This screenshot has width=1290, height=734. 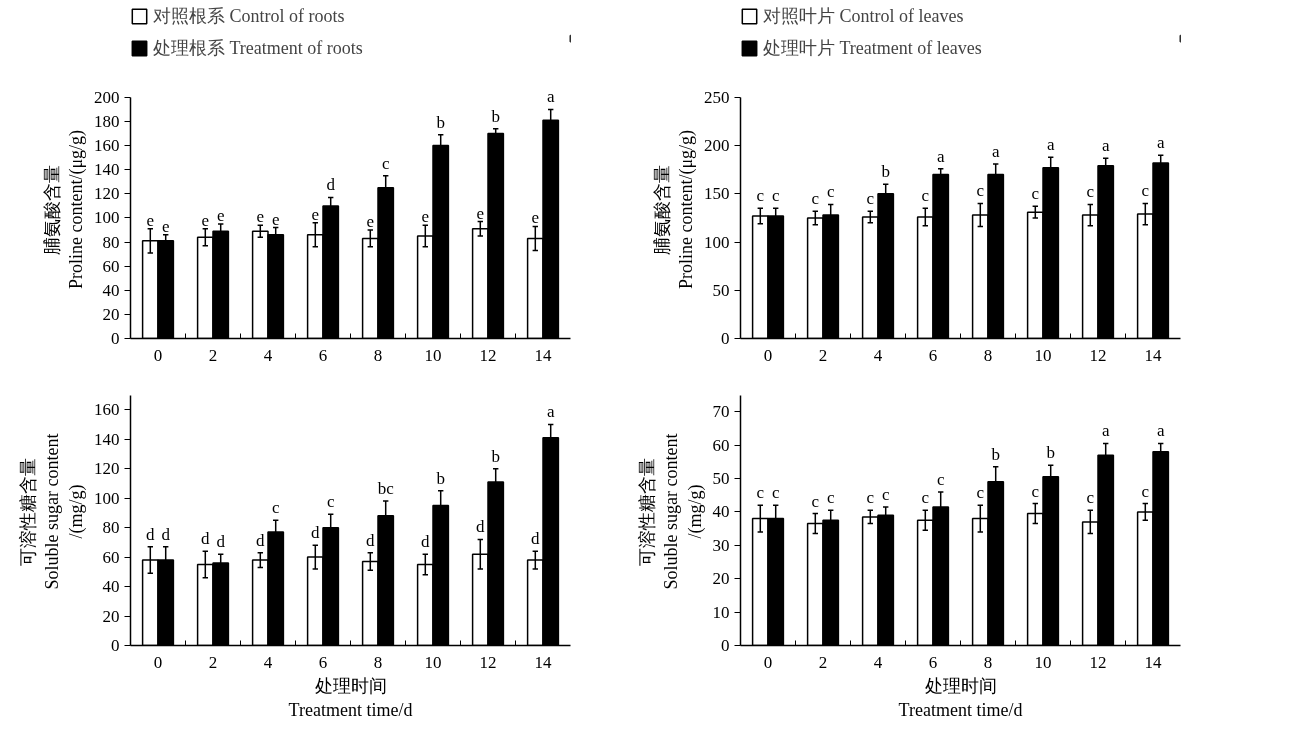 What do you see at coordinates (213, 662) in the screenshot?
I see `x-tick-label: 2` at bounding box center [213, 662].